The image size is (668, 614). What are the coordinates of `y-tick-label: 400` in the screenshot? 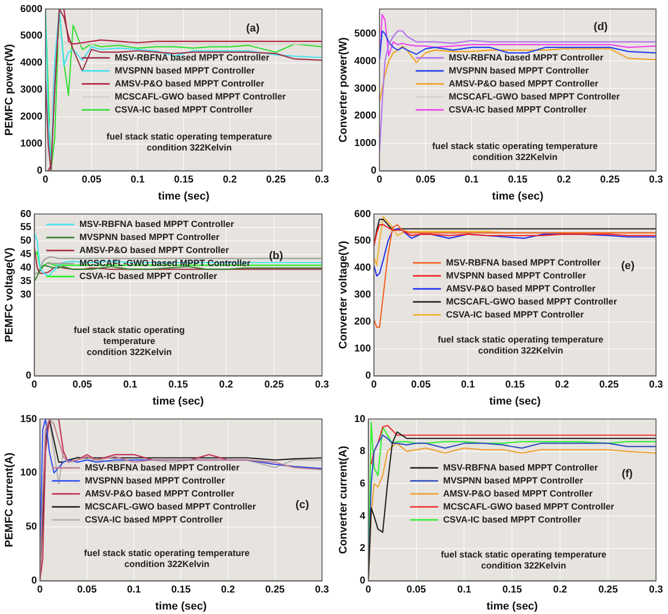 It's located at (363, 268).